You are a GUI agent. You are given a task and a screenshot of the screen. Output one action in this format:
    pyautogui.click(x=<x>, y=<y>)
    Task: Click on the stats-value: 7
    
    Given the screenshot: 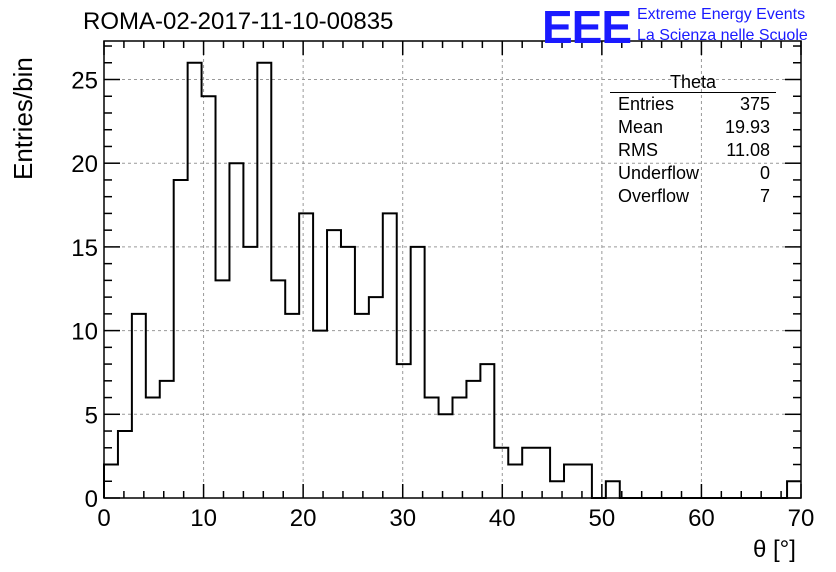 What is the action you would take?
    pyautogui.click(x=764, y=196)
    